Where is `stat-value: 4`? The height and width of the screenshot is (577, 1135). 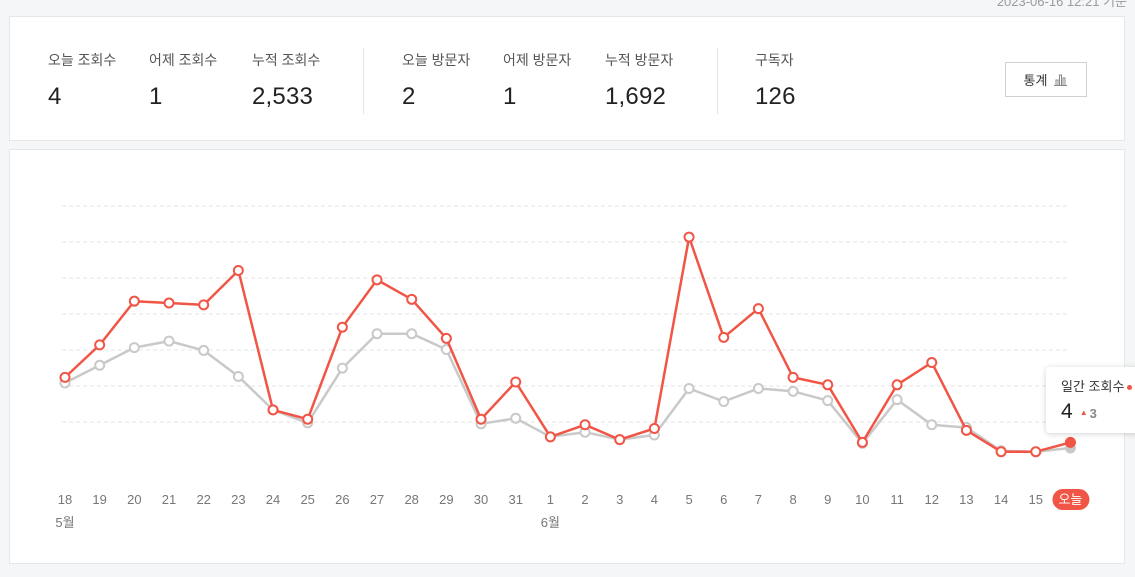 stat-value: 4 is located at coordinates (55, 96).